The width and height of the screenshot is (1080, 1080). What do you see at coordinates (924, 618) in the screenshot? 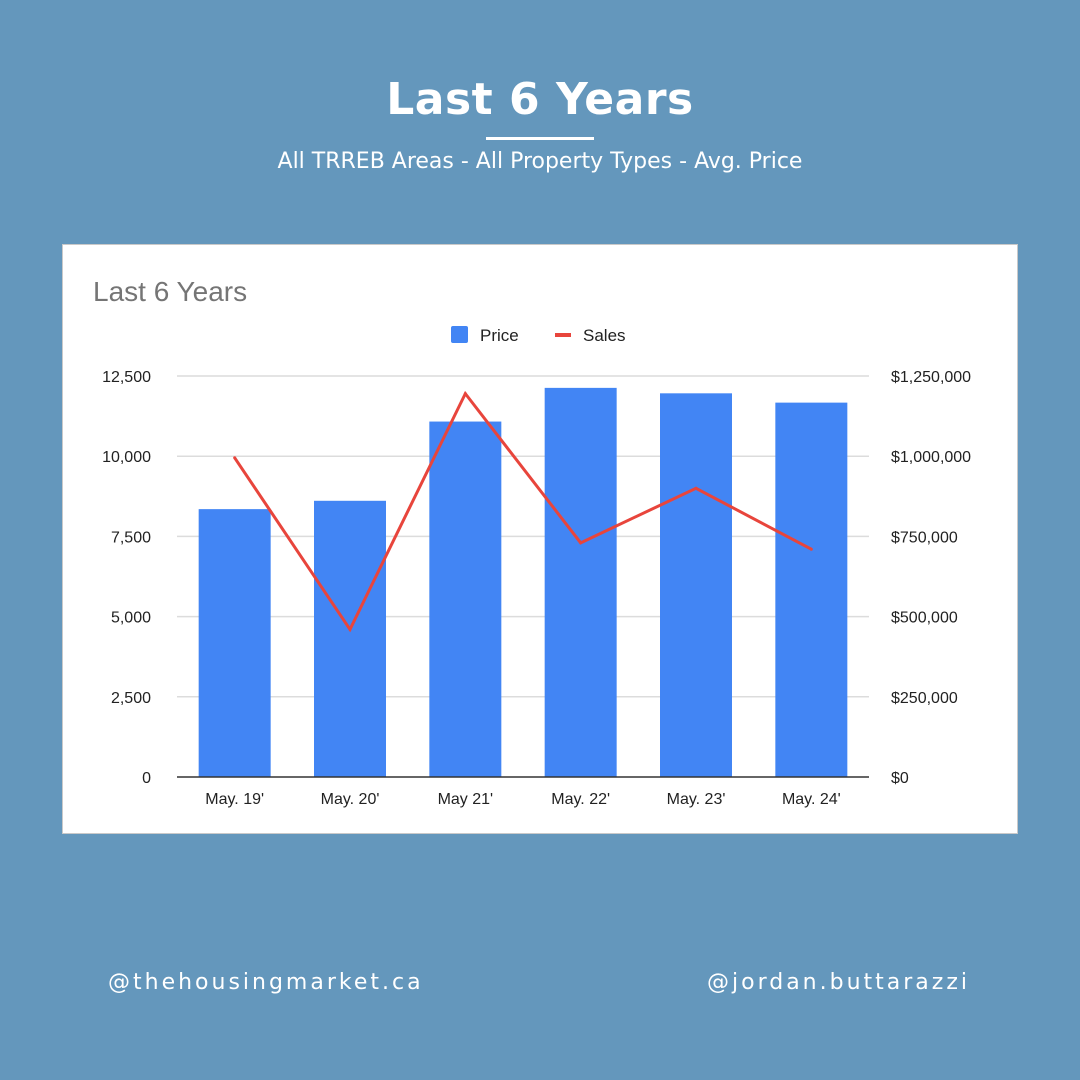
I see `right-axis-tick-label: $500,000` at bounding box center [924, 618].